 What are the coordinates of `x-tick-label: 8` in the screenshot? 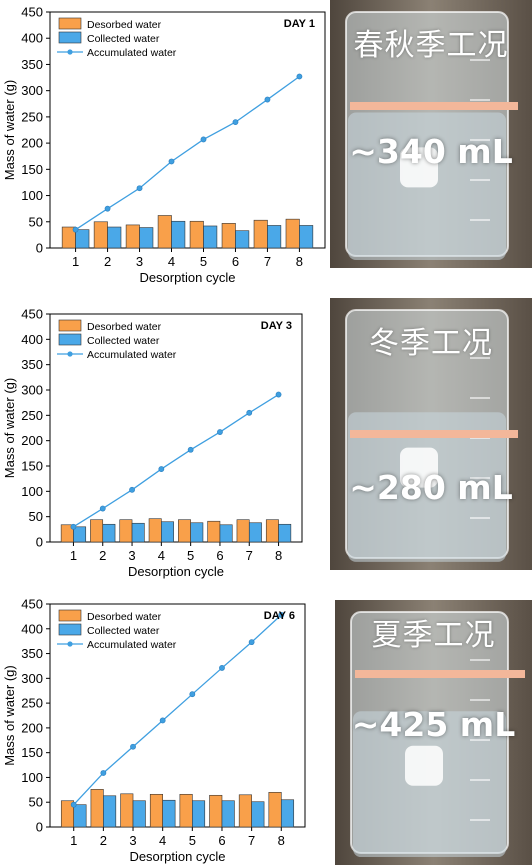 It's located at (278, 555).